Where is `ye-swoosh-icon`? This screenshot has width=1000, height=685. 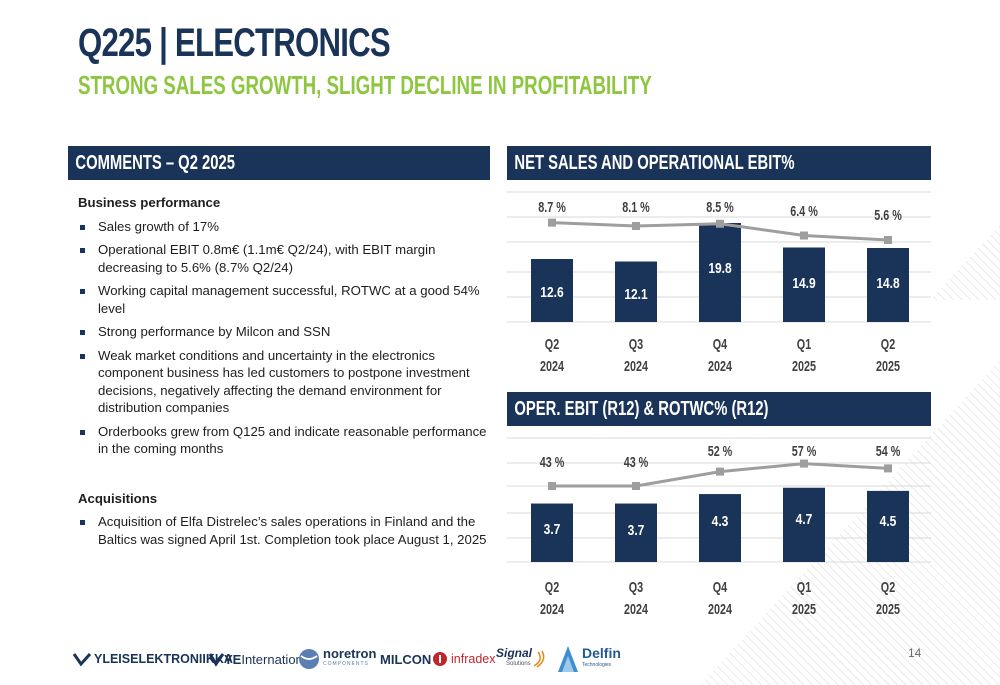 ye-swoosh-icon is located at coordinates (216, 660).